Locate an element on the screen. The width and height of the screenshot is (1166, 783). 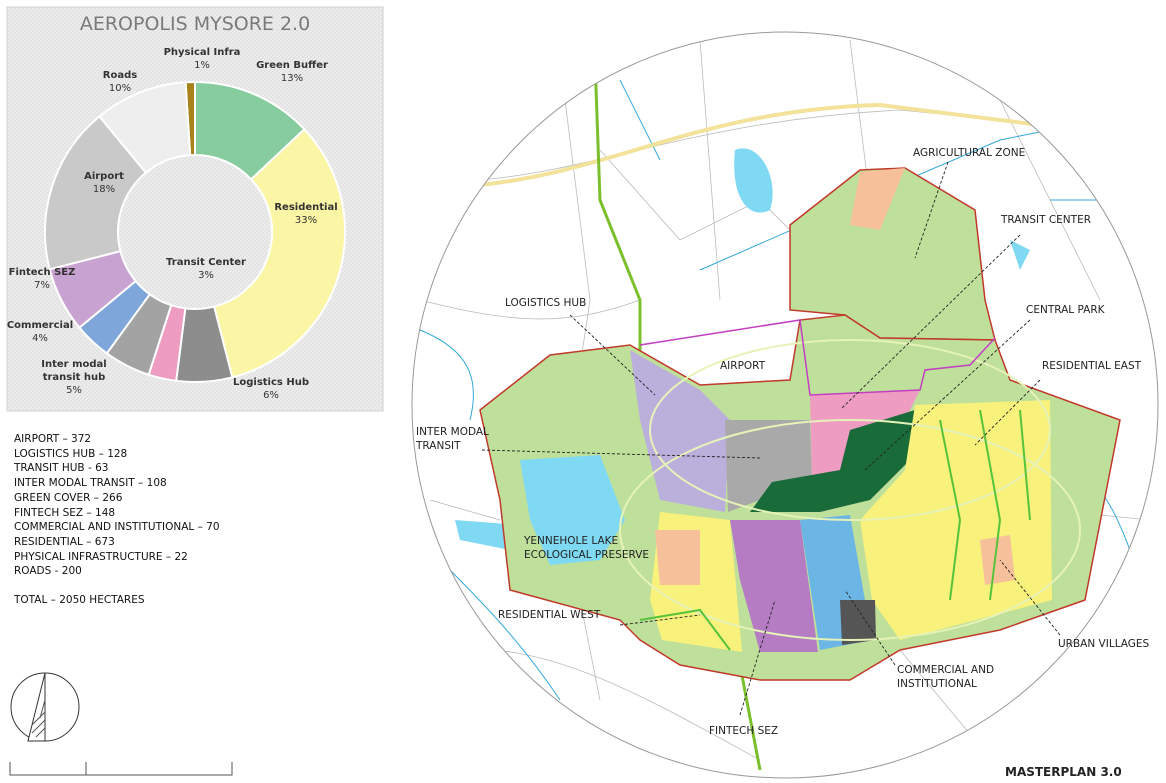
slice-label: Inter modal transit hub 5% is located at coordinates (74, 377).